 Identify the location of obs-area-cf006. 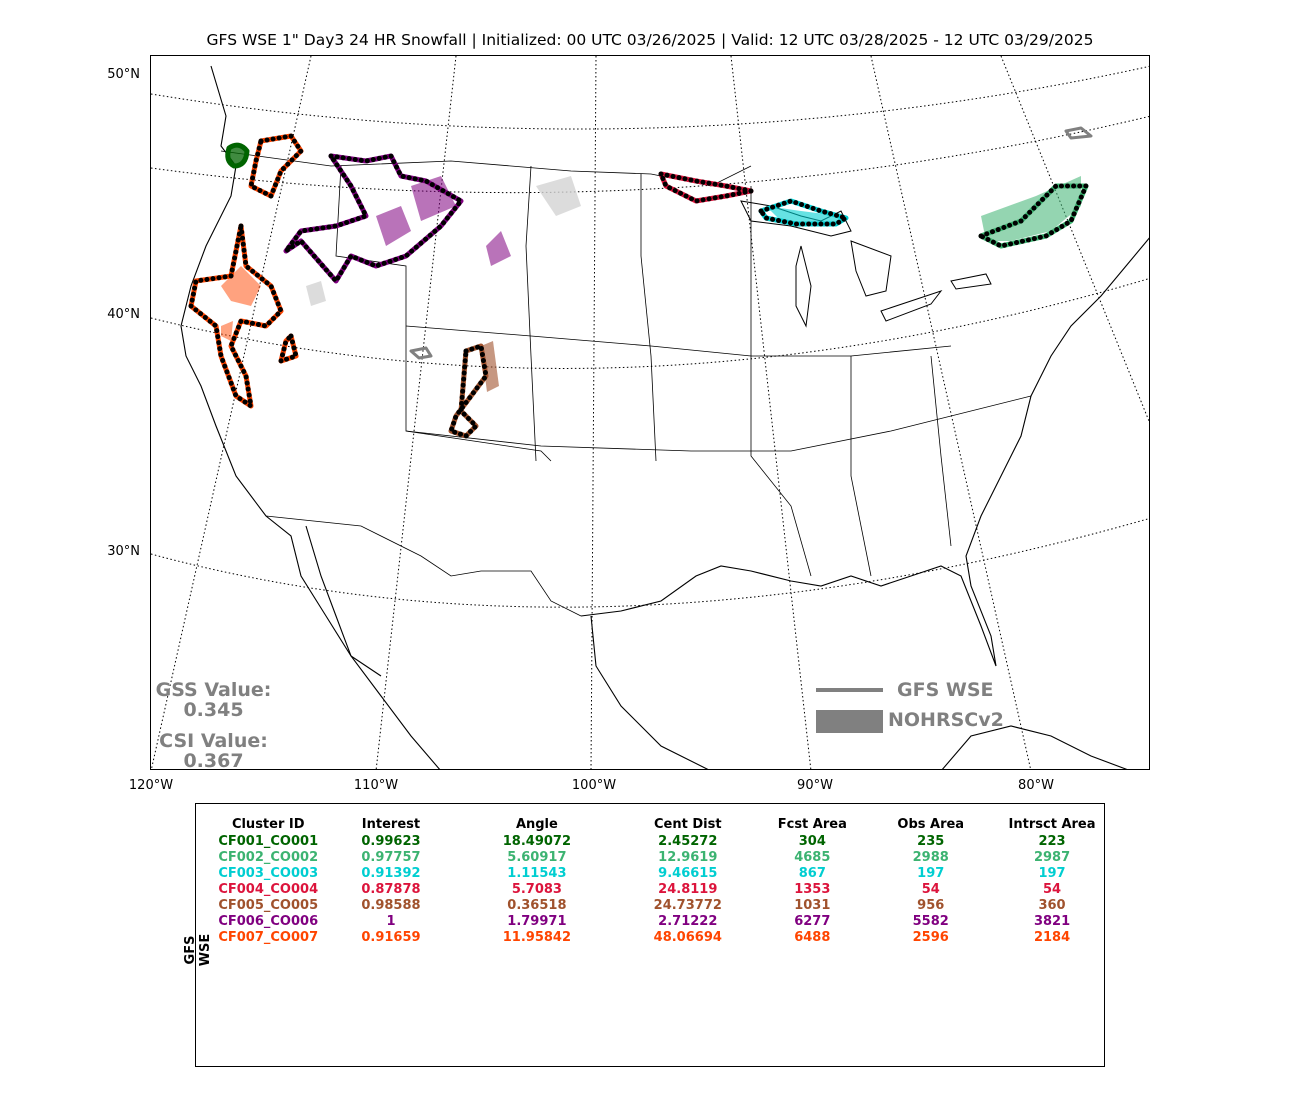
(461, 221).